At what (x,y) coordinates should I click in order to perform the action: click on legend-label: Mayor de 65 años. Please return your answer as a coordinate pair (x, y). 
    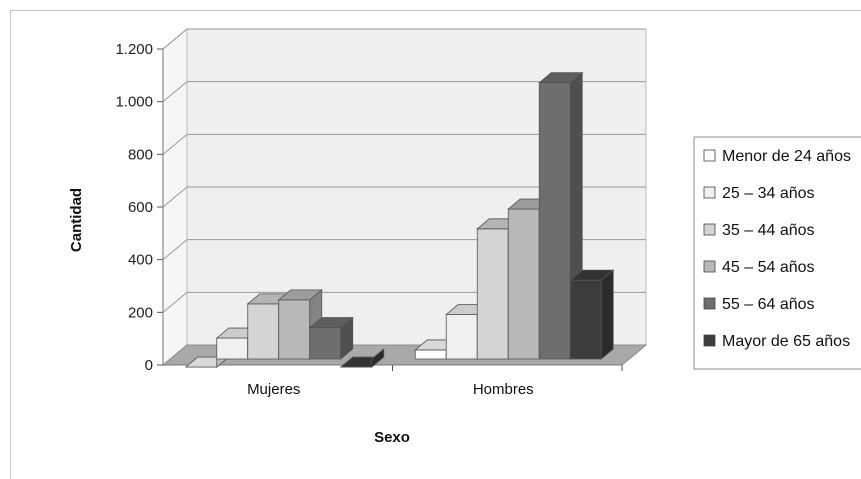
    Looking at the image, I should click on (786, 341).